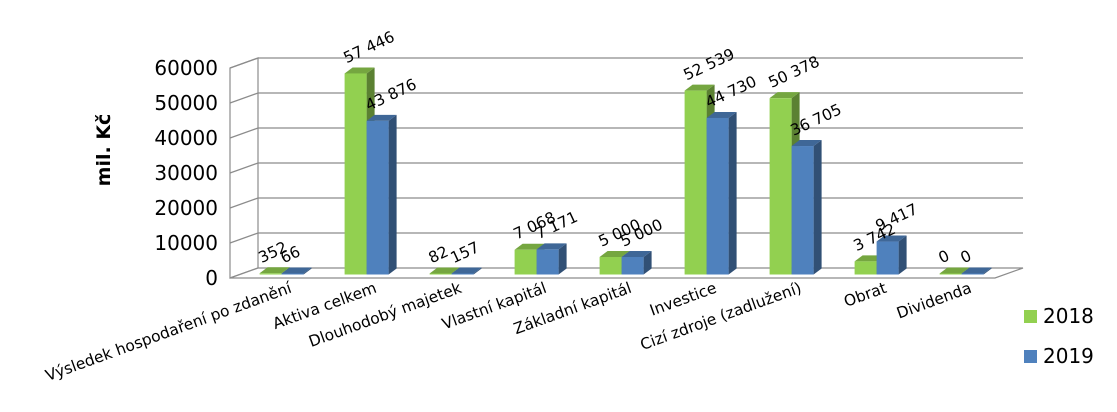 The image size is (1117, 412). Describe the element at coordinates (369, 47) in the screenshot. I see `data-label: 57 446` at that location.